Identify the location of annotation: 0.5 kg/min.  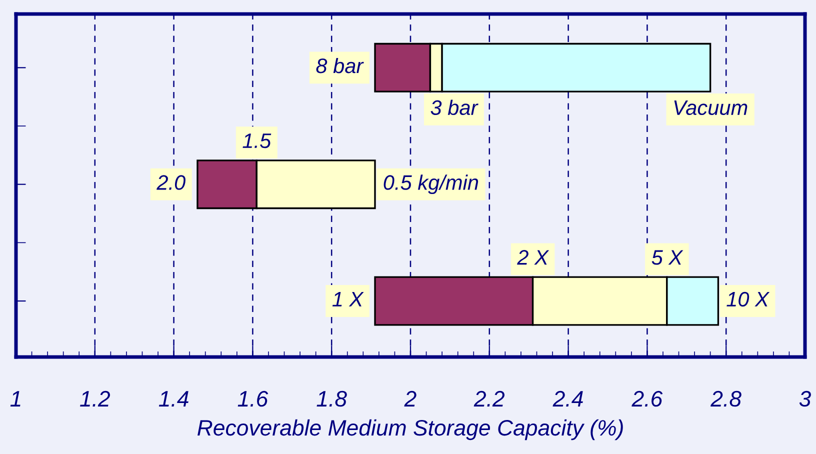
(431, 184).